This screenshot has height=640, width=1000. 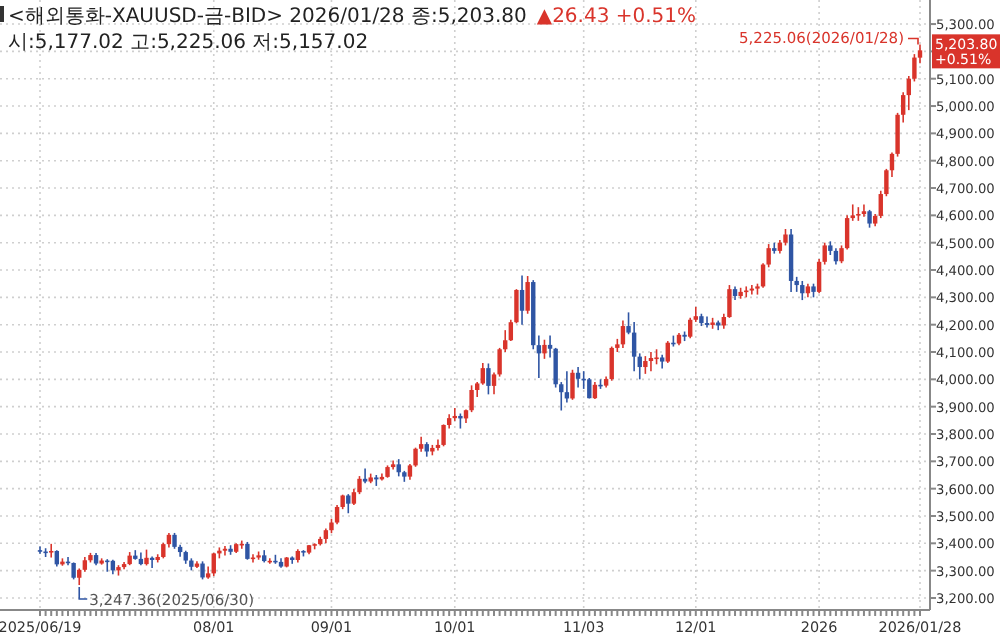 What do you see at coordinates (188, 43) in the screenshot?
I see `annotation: 시:5,177.02 고:5,225.06 저:5,157.02` at bounding box center [188, 43].